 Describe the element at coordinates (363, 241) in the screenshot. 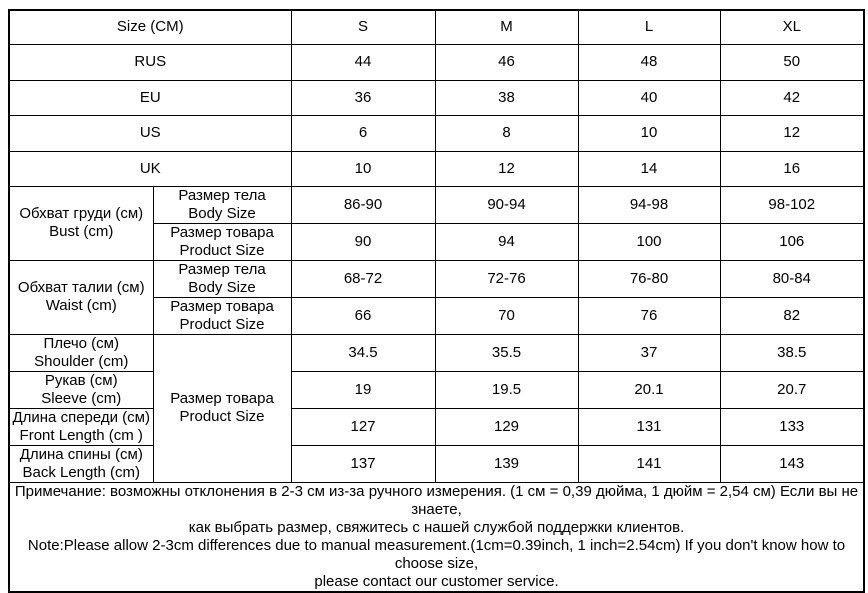

I see `bust-product-value-s: 90` at that location.